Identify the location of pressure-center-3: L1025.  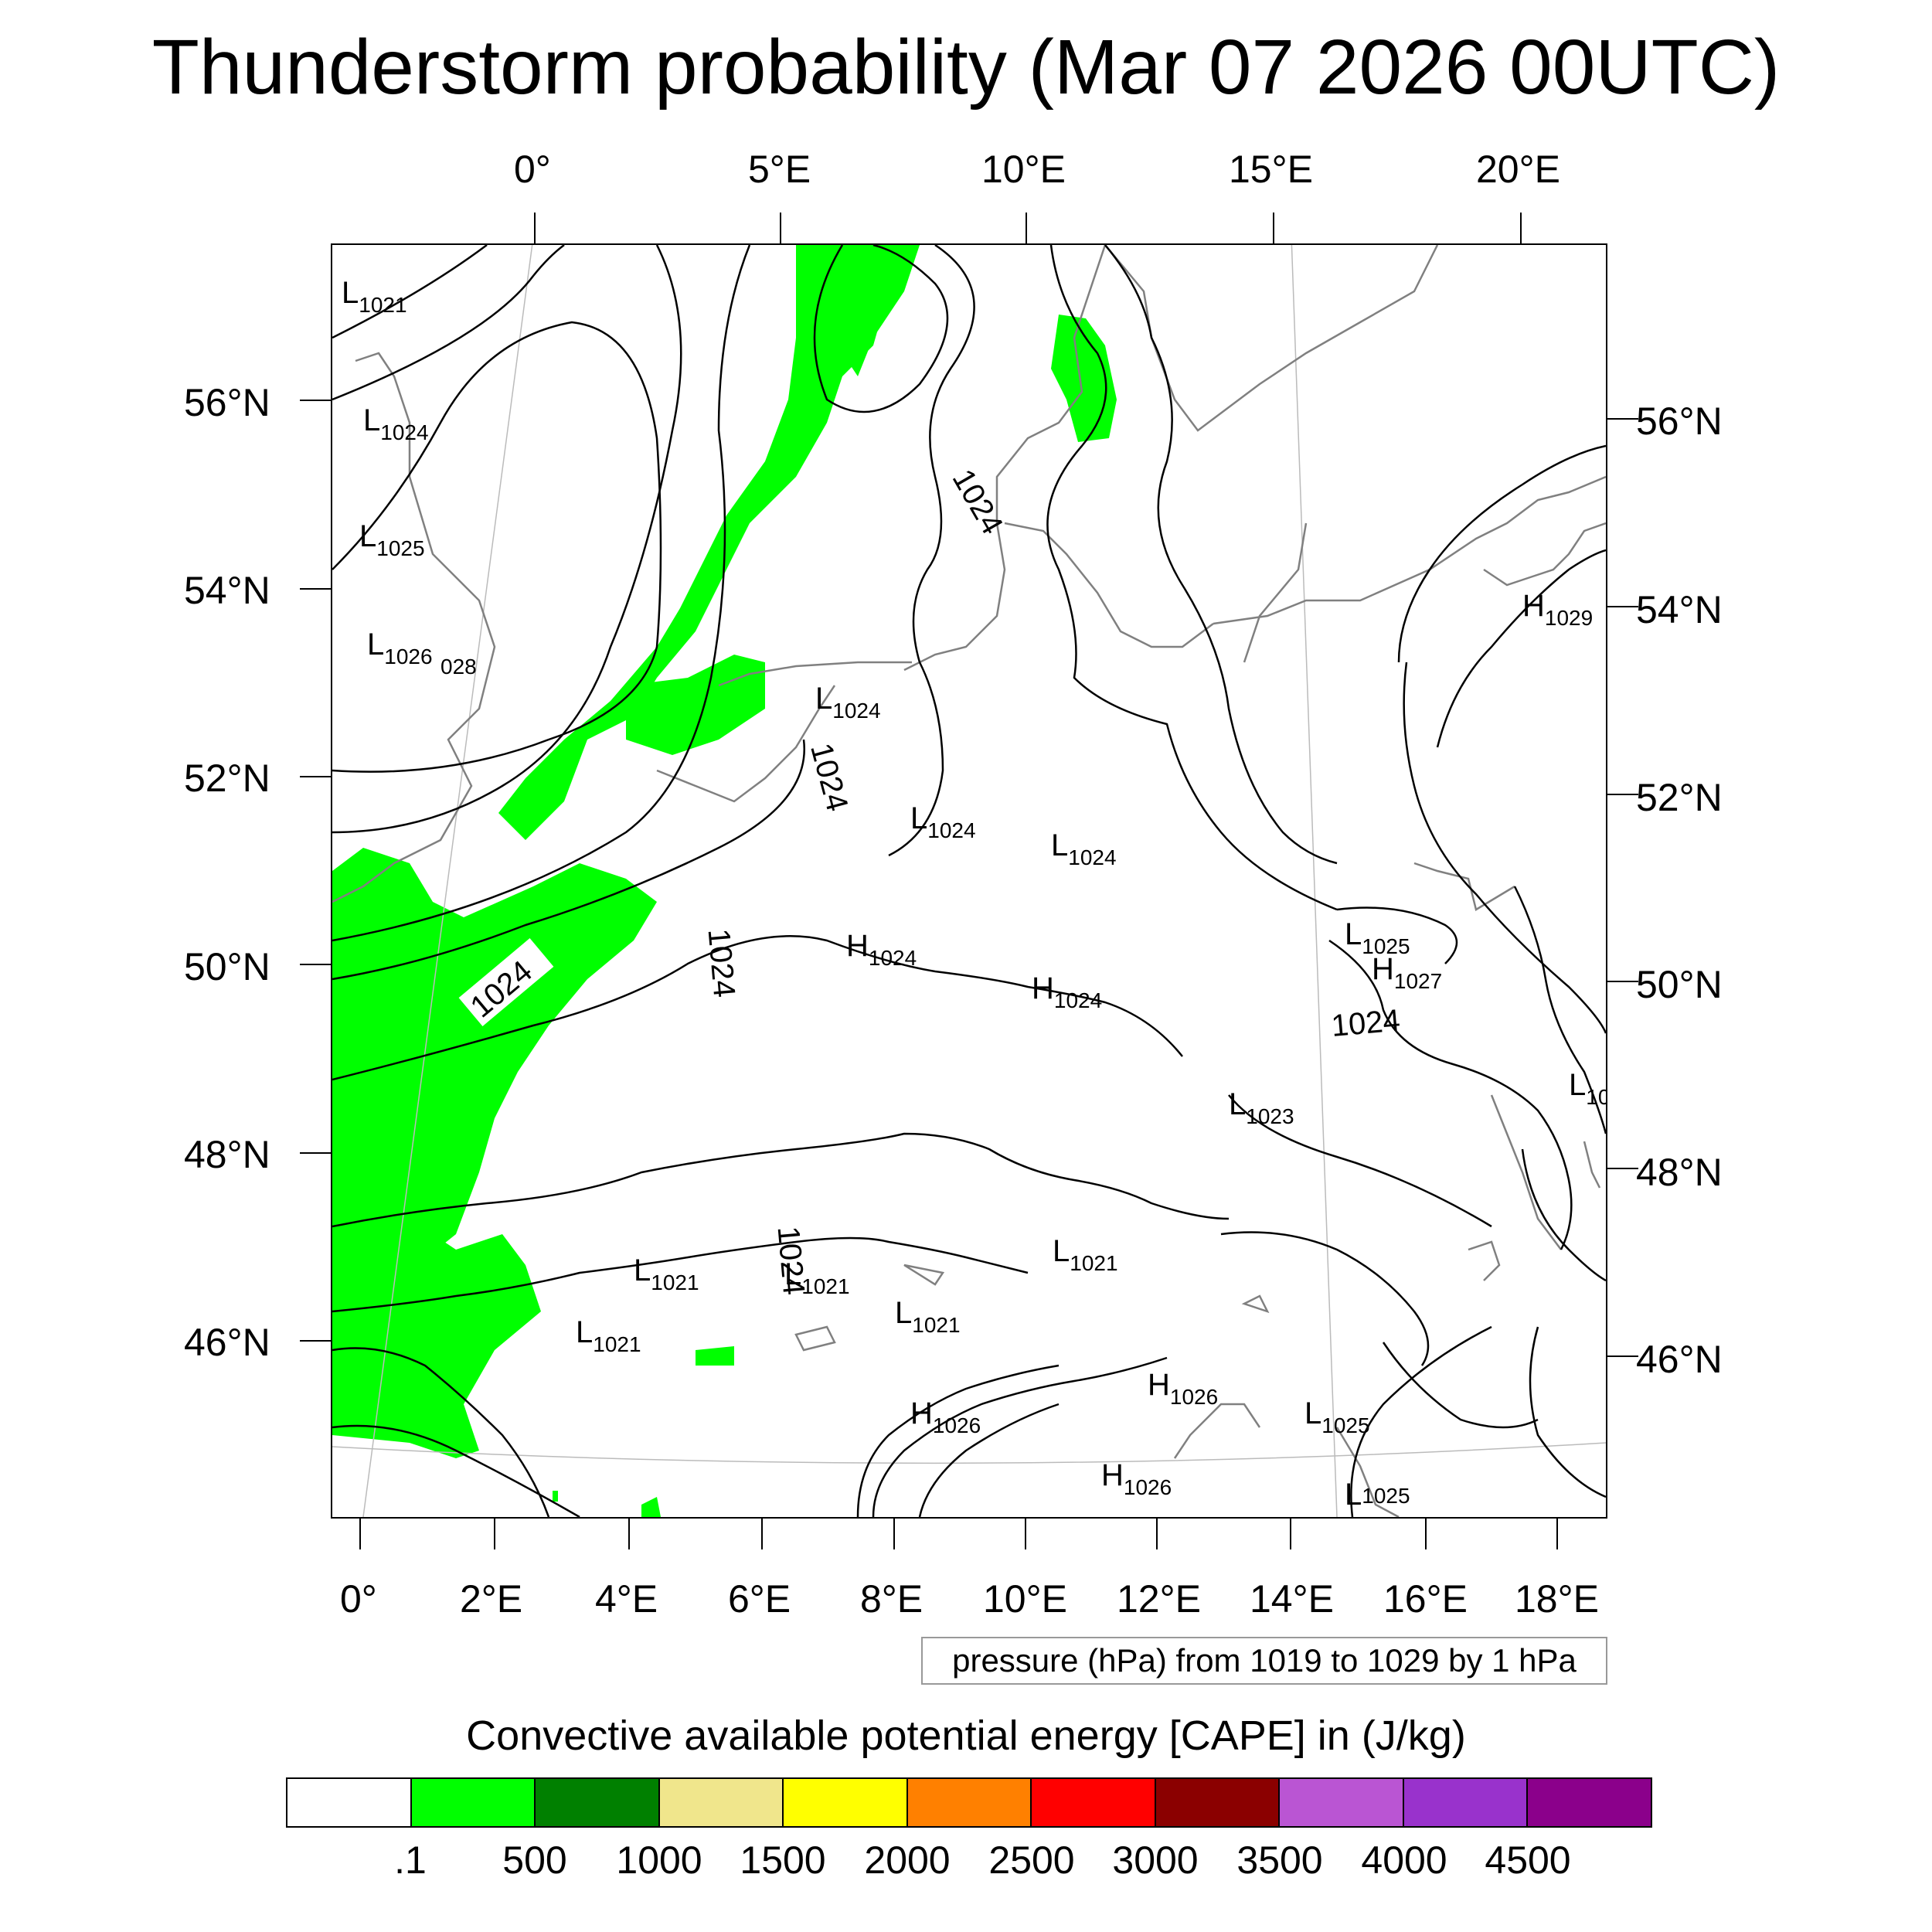
(392, 539).